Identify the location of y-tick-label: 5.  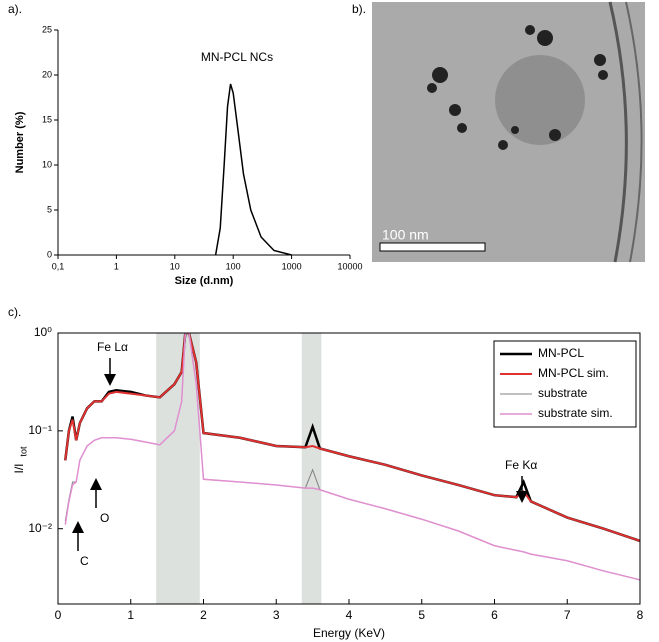
(49, 209).